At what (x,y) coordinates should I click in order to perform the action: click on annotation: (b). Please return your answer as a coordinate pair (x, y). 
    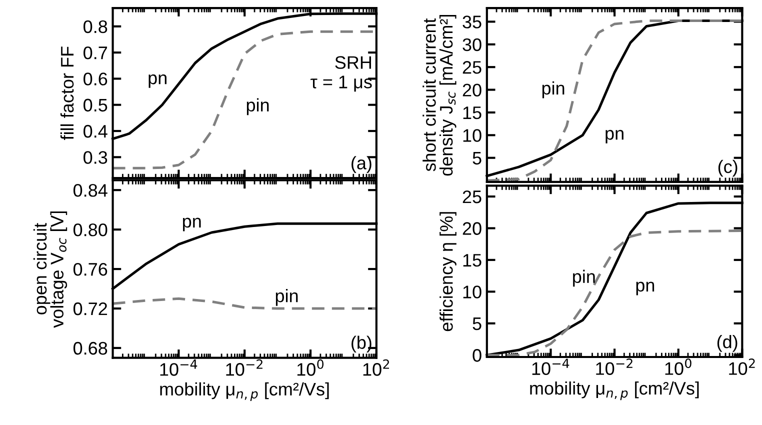
    Looking at the image, I should click on (362, 344).